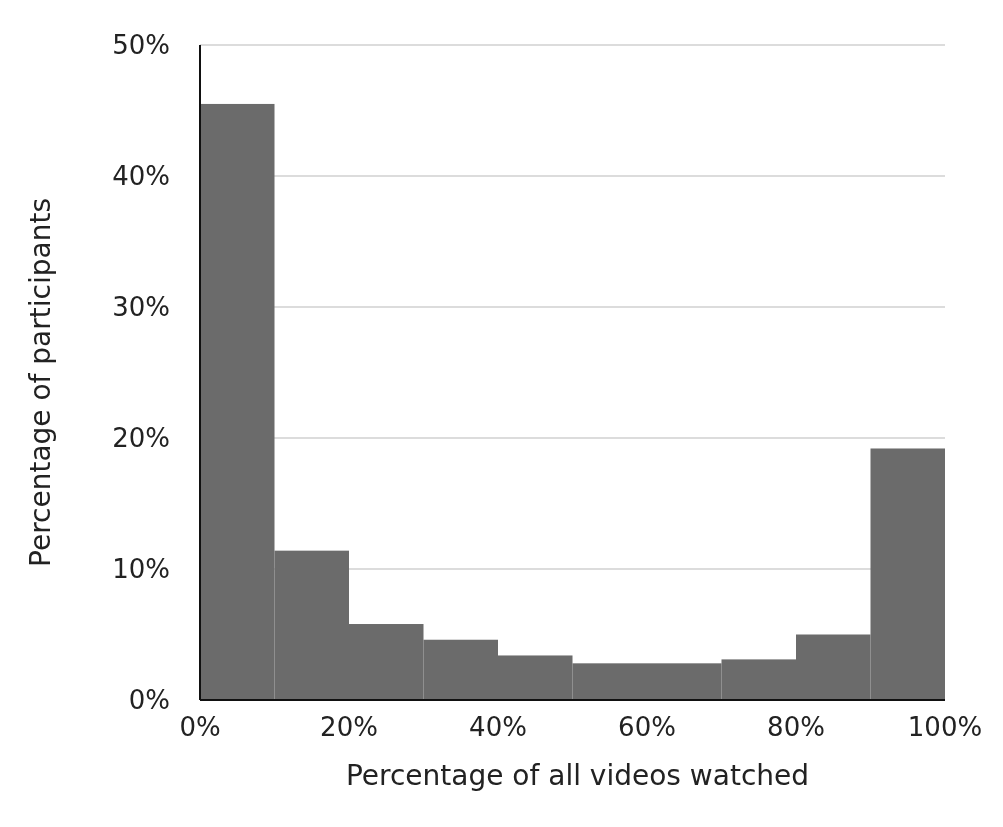  Describe the element at coordinates (945, 727) in the screenshot. I see `x-tick-label: 100%` at that location.